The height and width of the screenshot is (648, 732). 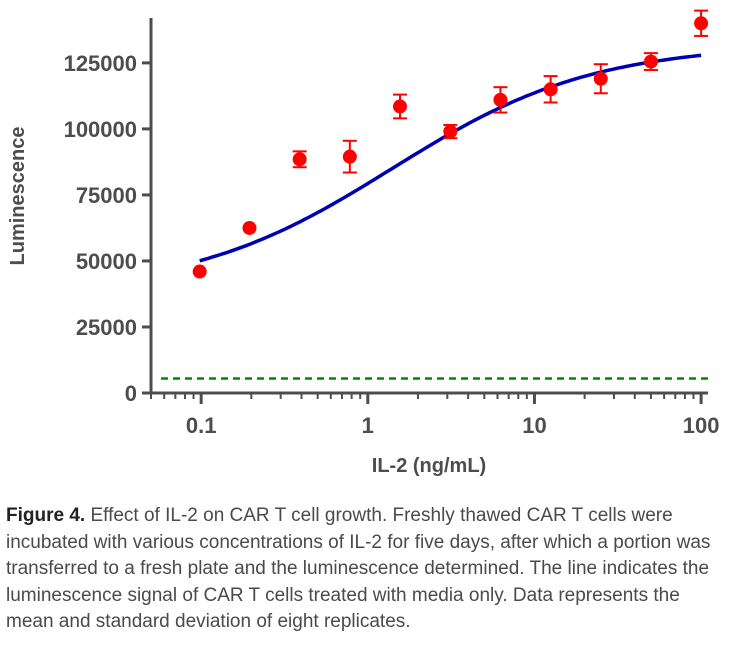 What do you see at coordinates (429, 466) in the screenshot?
I see `x-axis-title: IL-2 (ng/mL)` at bounding box center [429, 466].